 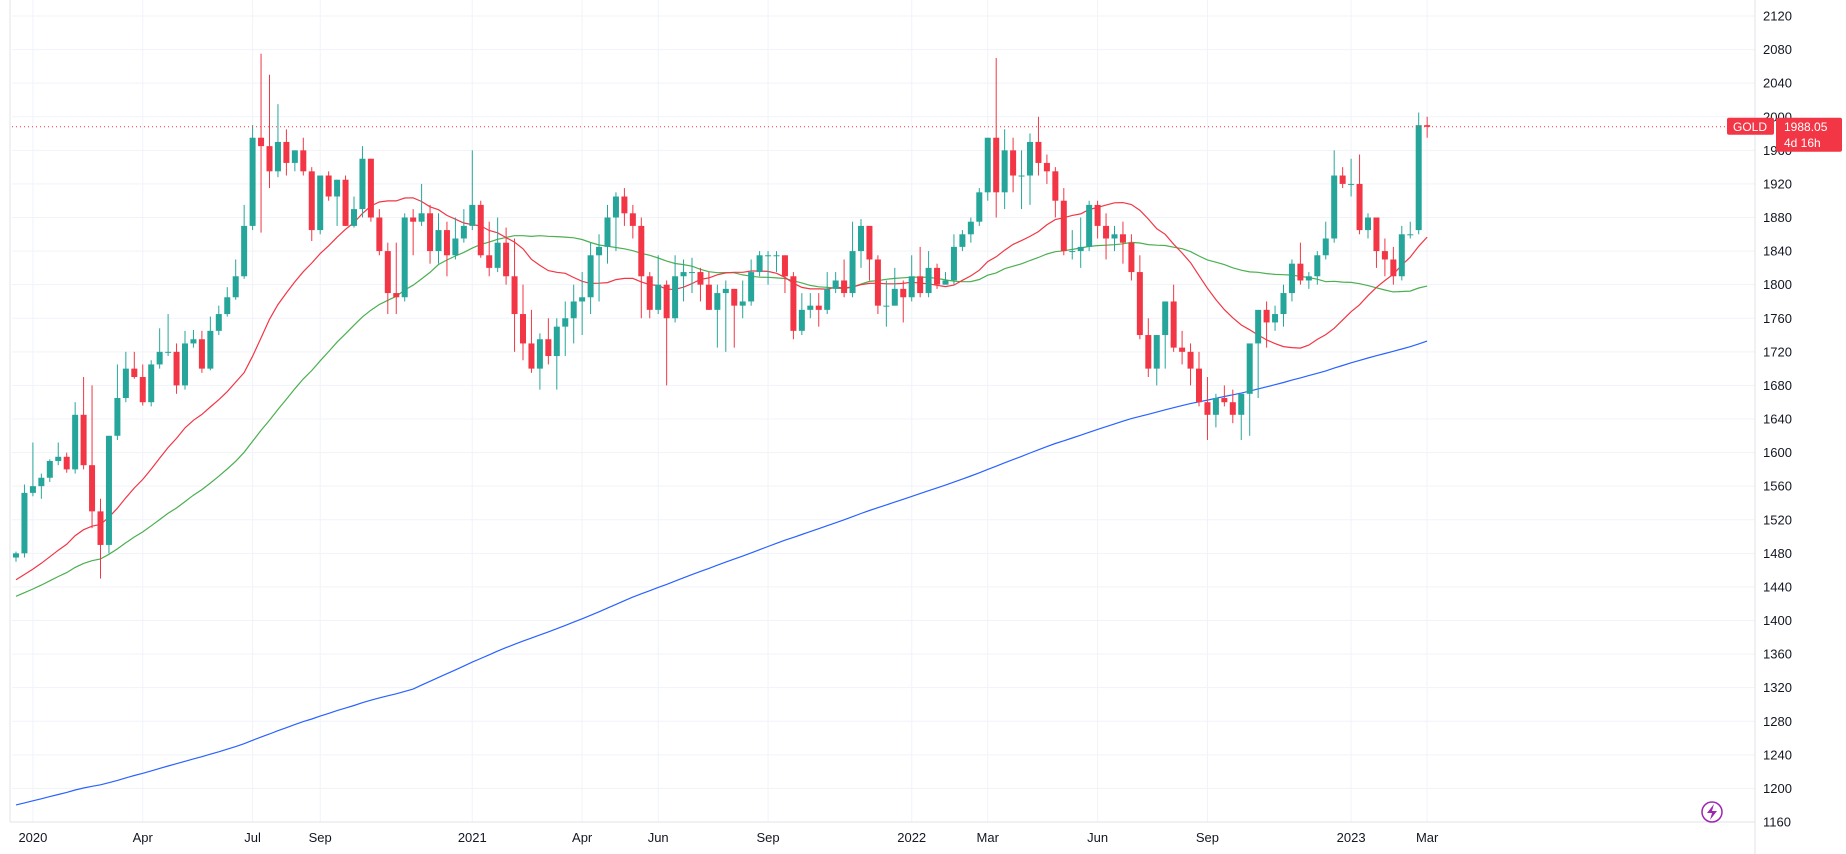 I want to click on price-tick-label: 1640, so click(x=1777, y=419).